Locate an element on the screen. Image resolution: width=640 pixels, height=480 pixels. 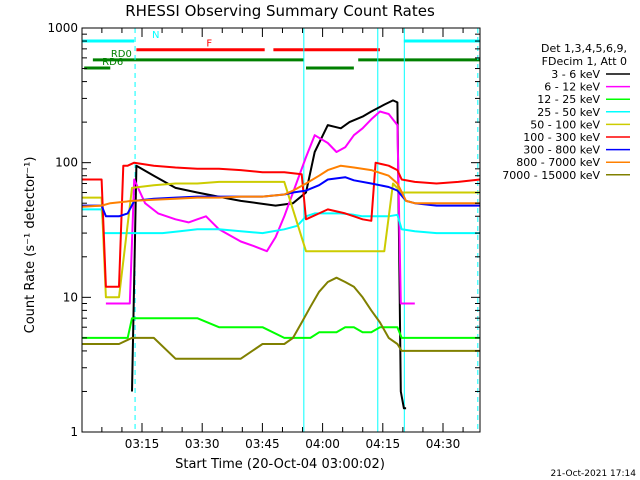
y-tick-label: 1 is located at coordinates (74, 432).